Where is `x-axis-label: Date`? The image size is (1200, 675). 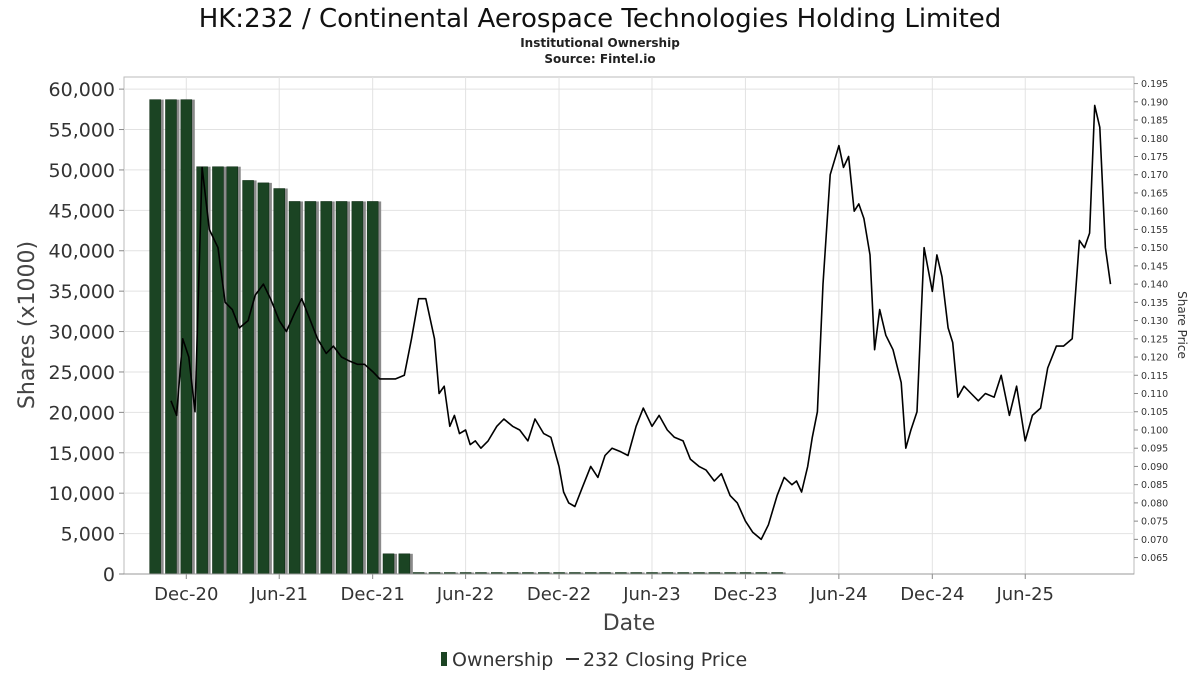
x-axis-label: Date is located at coordinates (629, 623).